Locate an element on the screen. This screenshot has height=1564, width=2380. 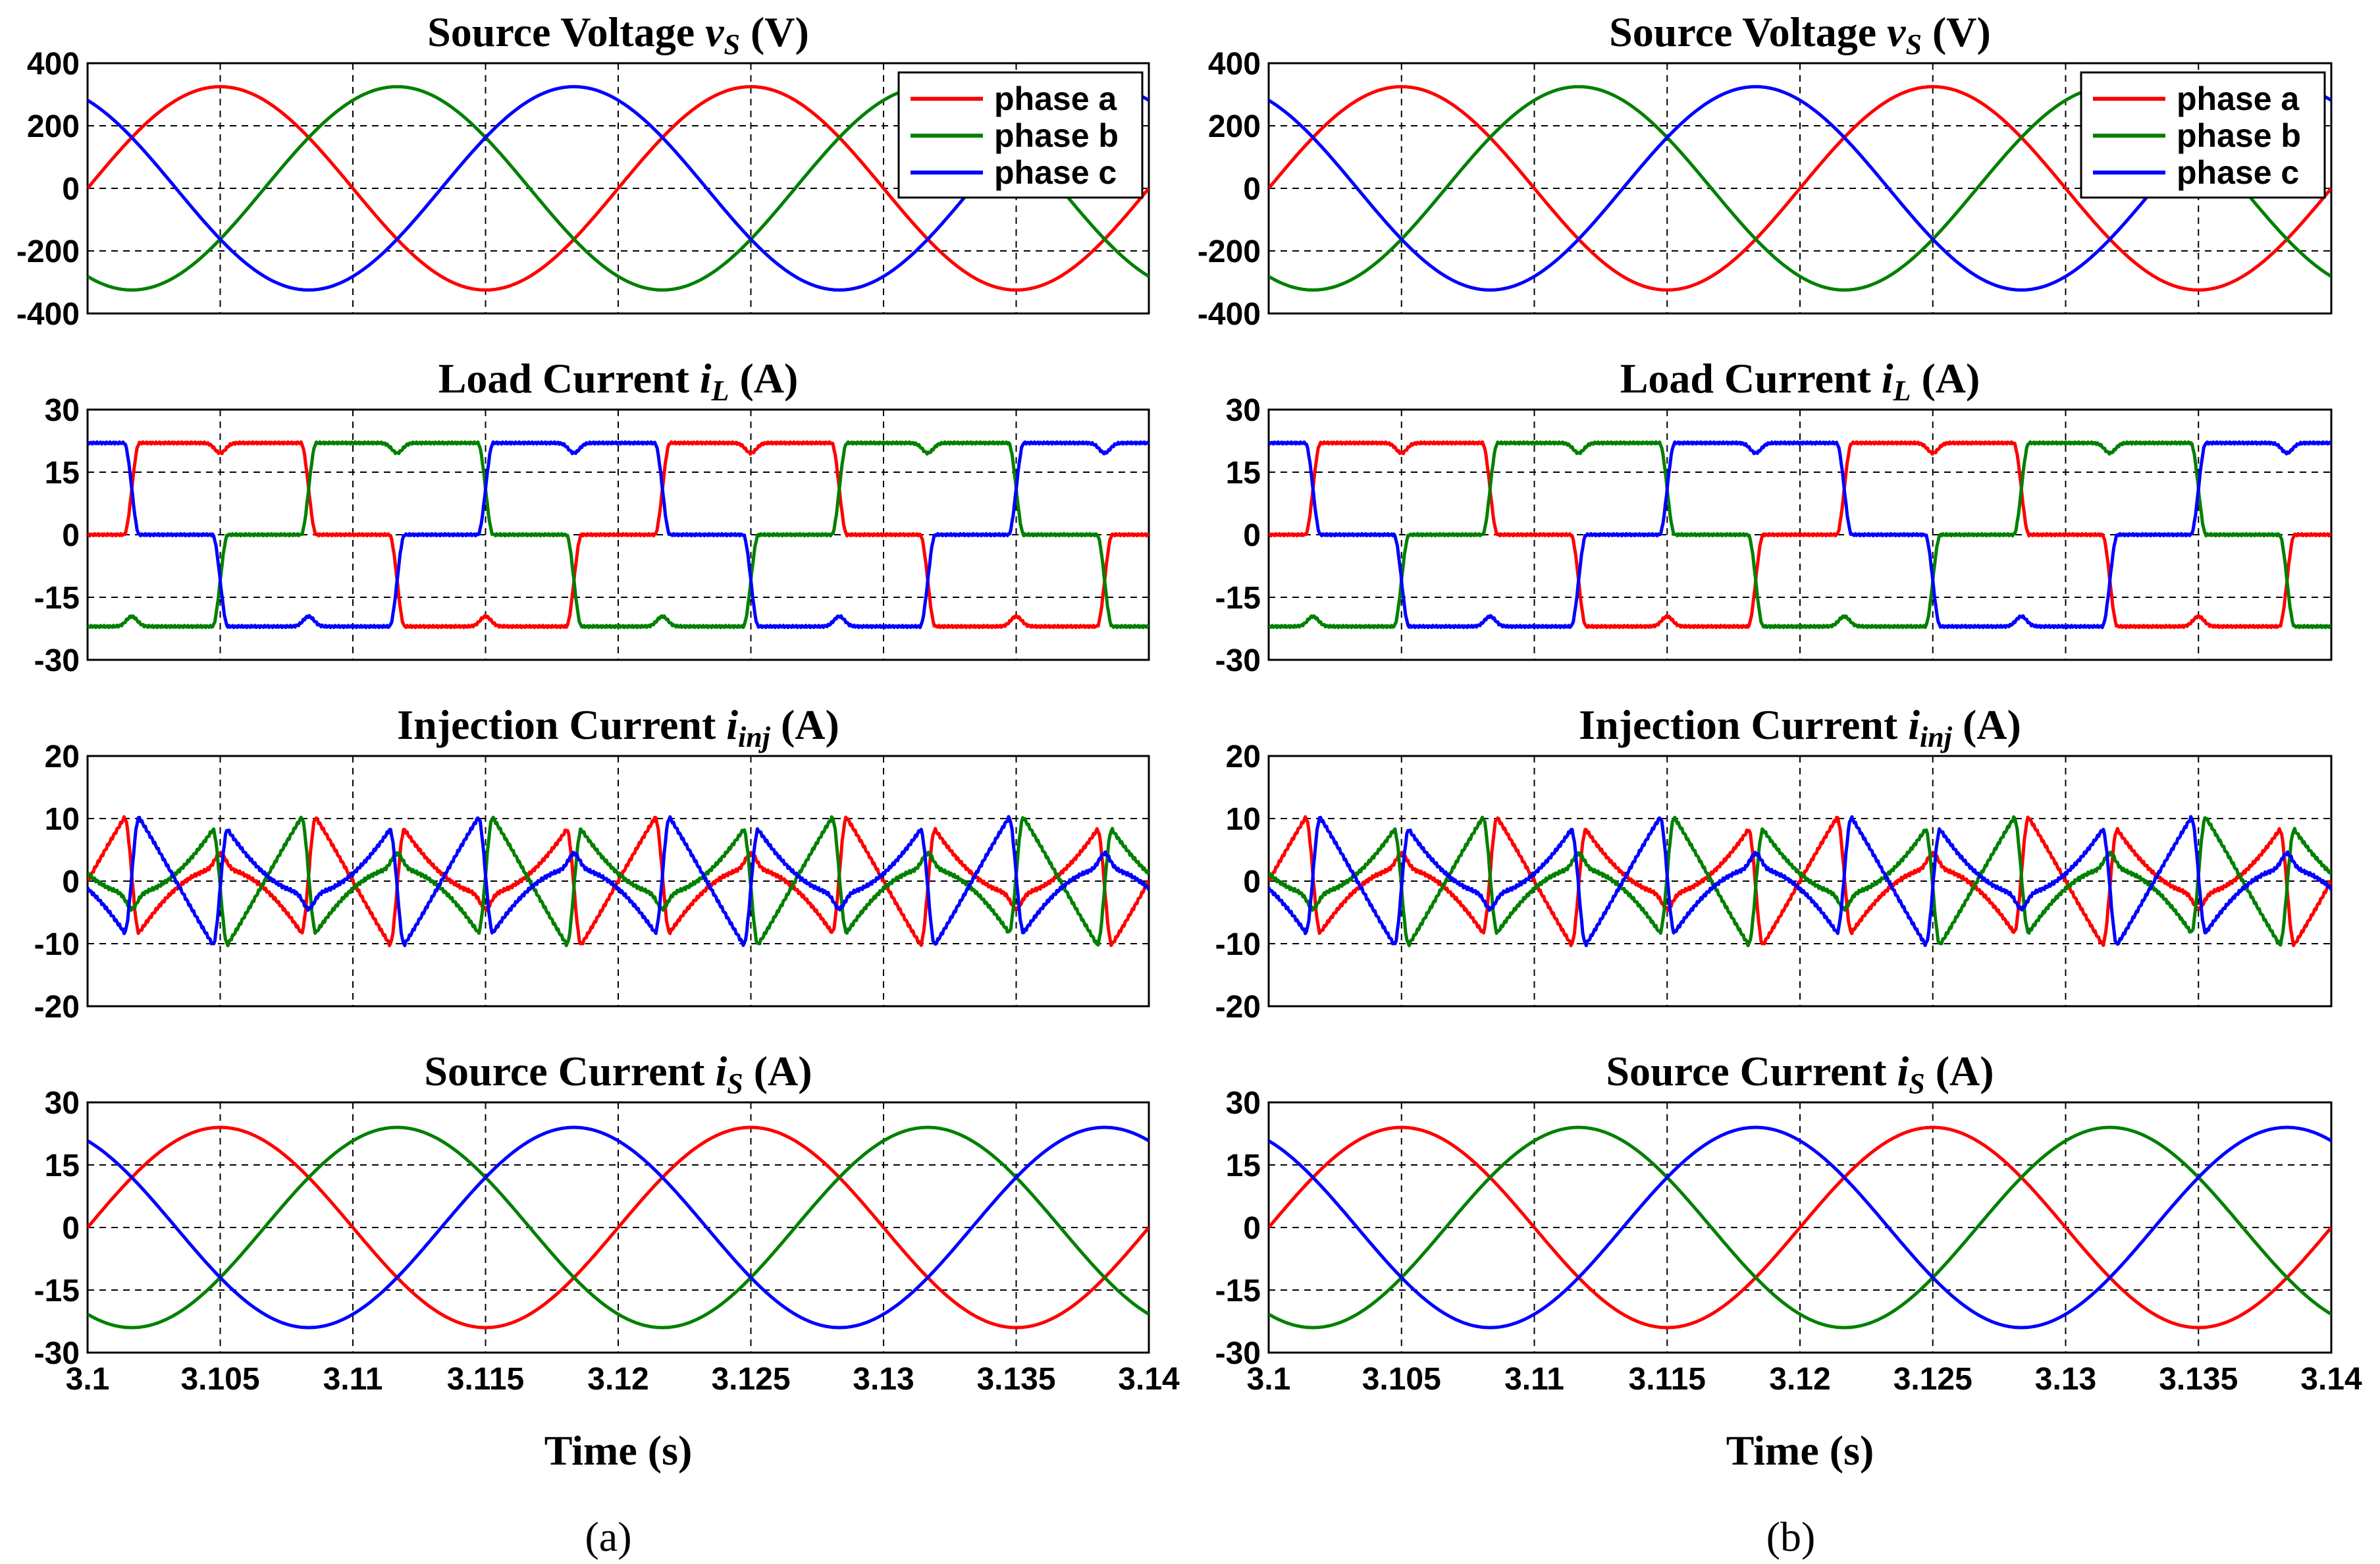
panel-label-b: (b) is located at coordinates (1791, 1537).